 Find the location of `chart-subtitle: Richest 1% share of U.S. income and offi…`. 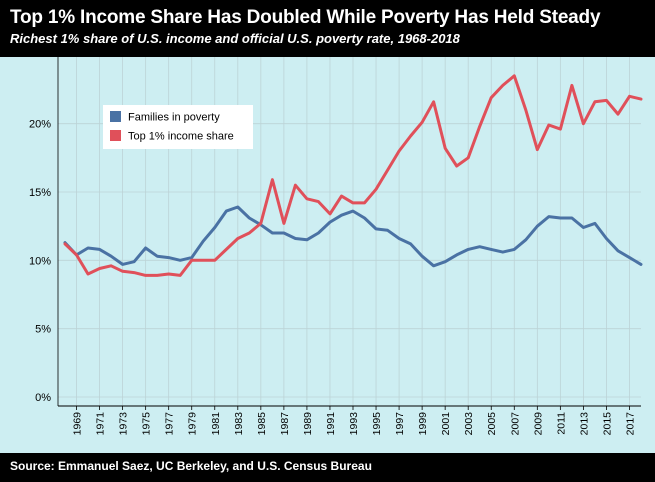

chart-subtitle: Richest 1% share of U.S. income and offi… is located at coordinates (235, 38).